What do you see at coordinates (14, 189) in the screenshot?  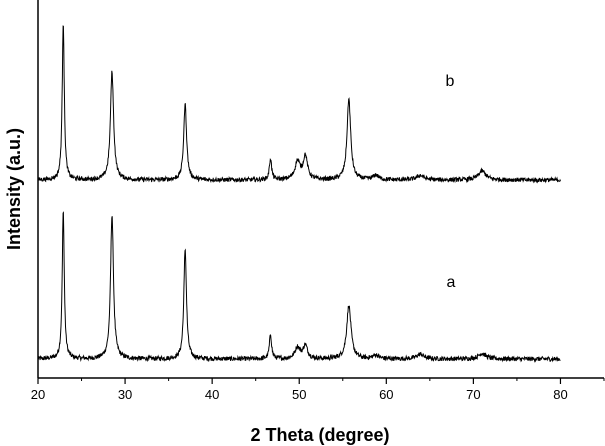 I see `y-axis-title: Intensity (a.u.)` at bounding box center [14, 189].